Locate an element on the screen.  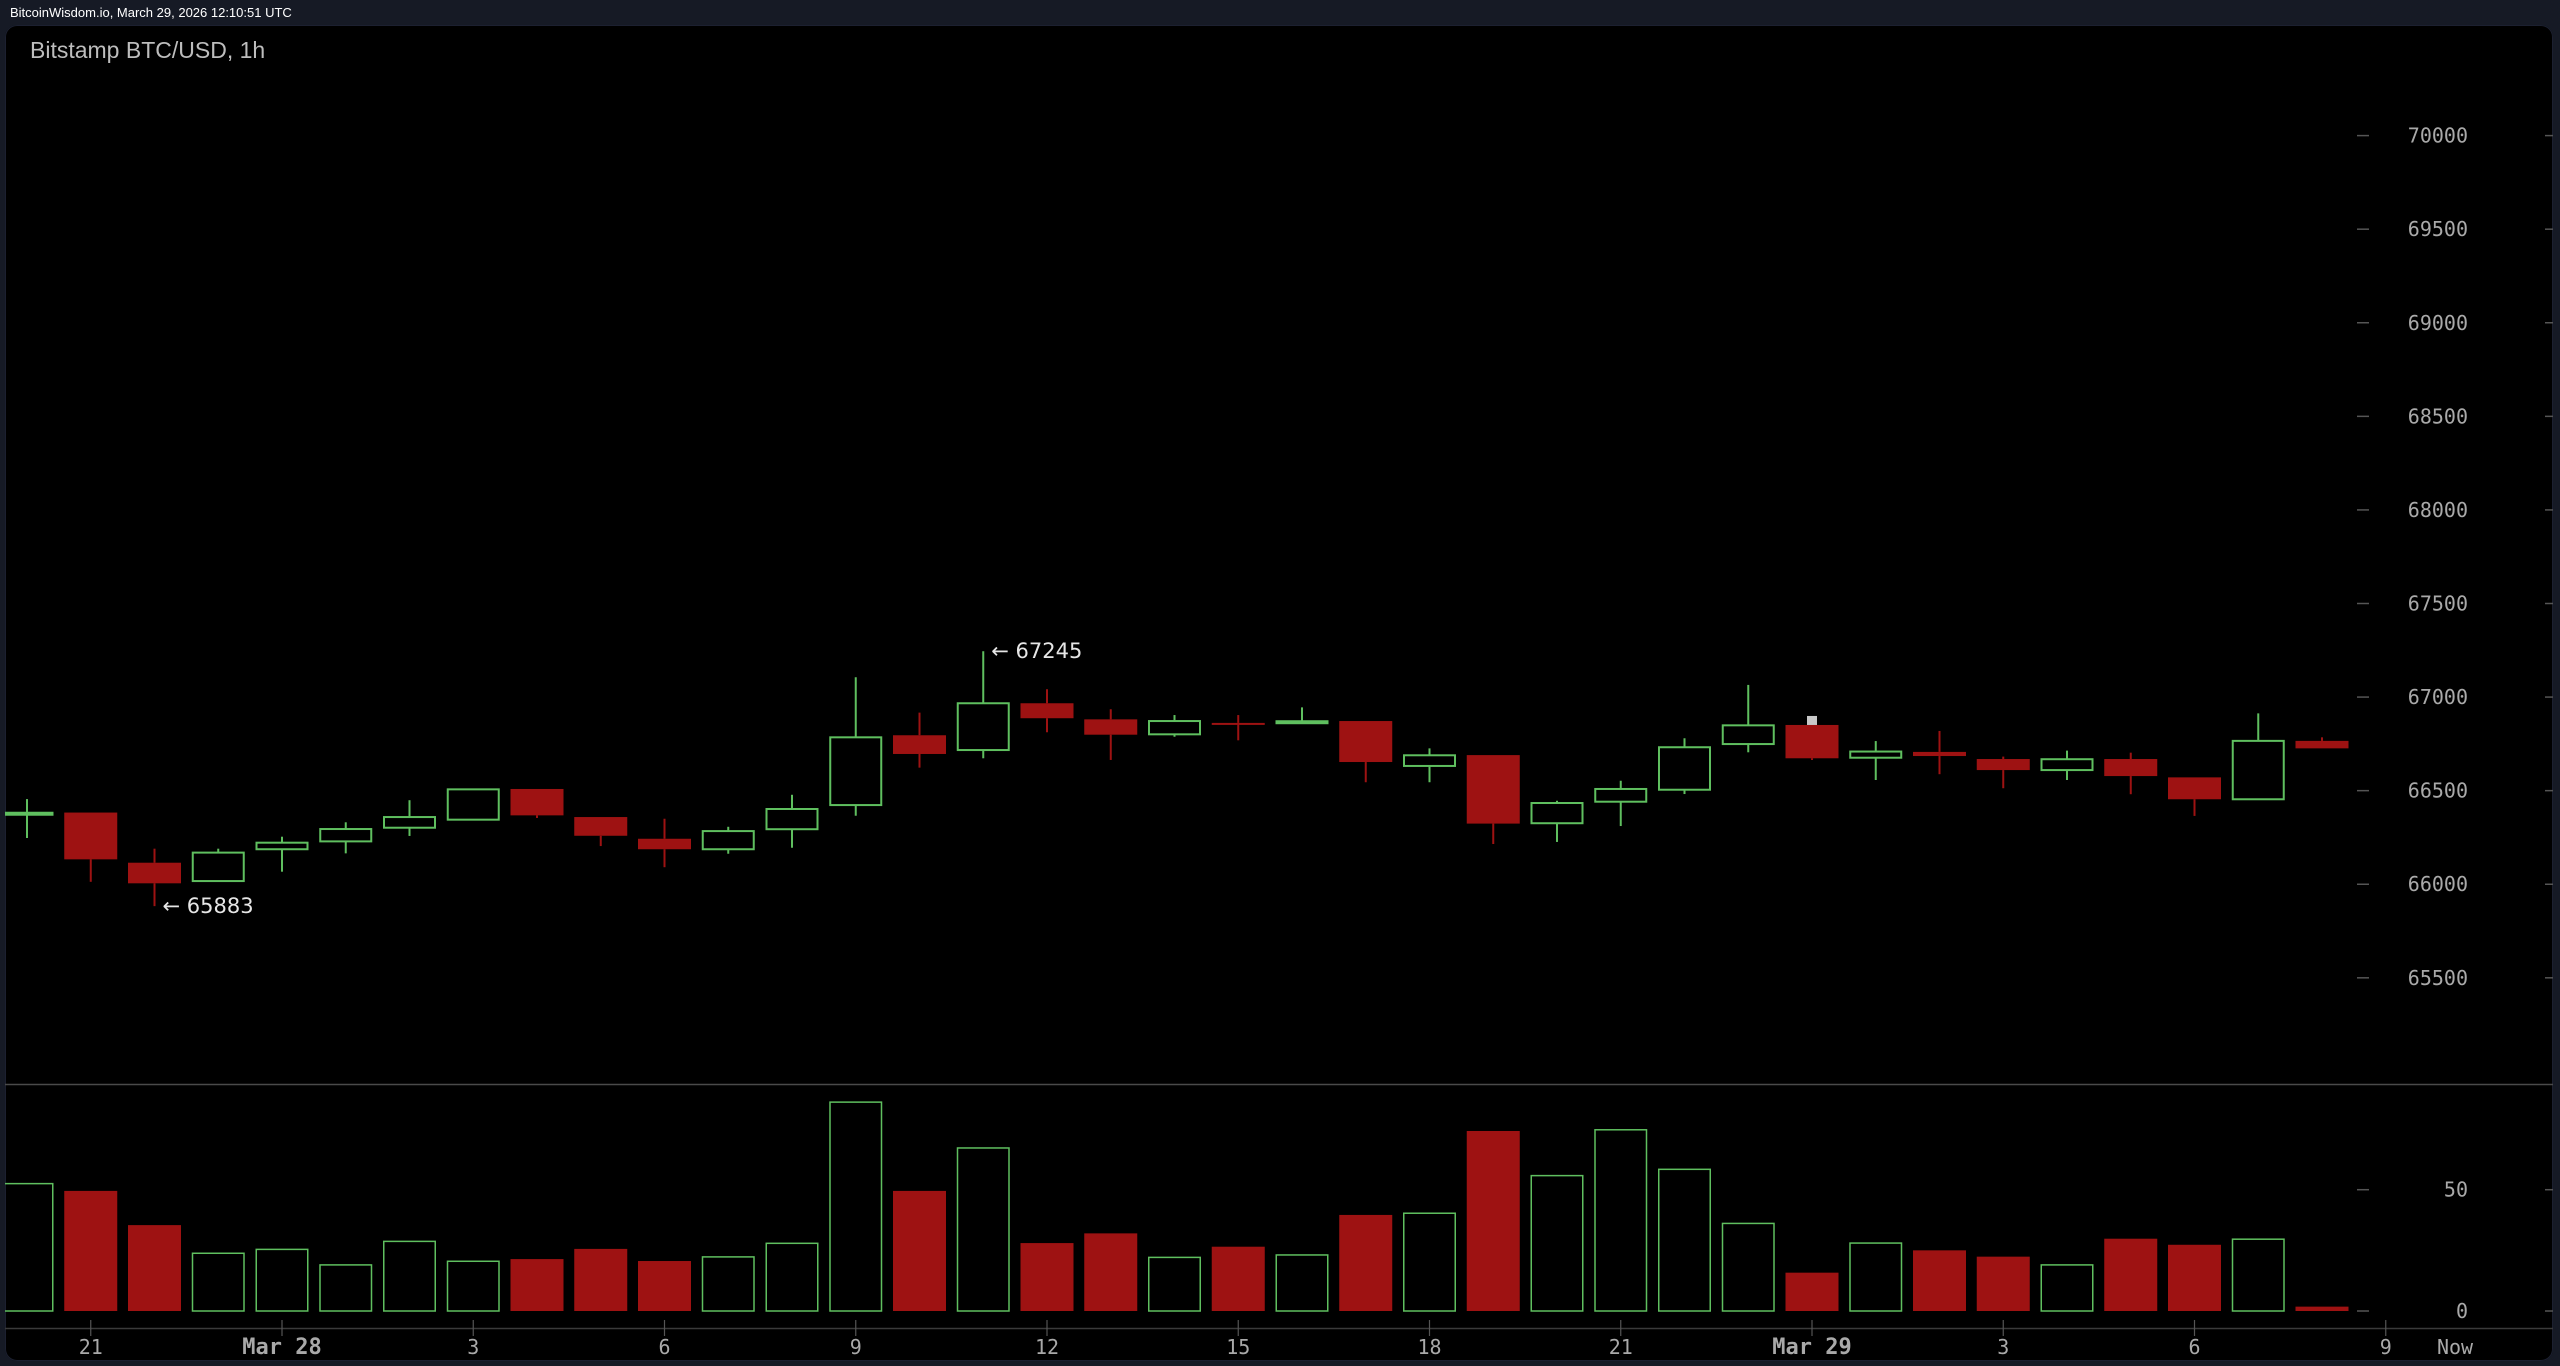
time-tick-label: Mar 29 is located at coordinates (1811, 1347).